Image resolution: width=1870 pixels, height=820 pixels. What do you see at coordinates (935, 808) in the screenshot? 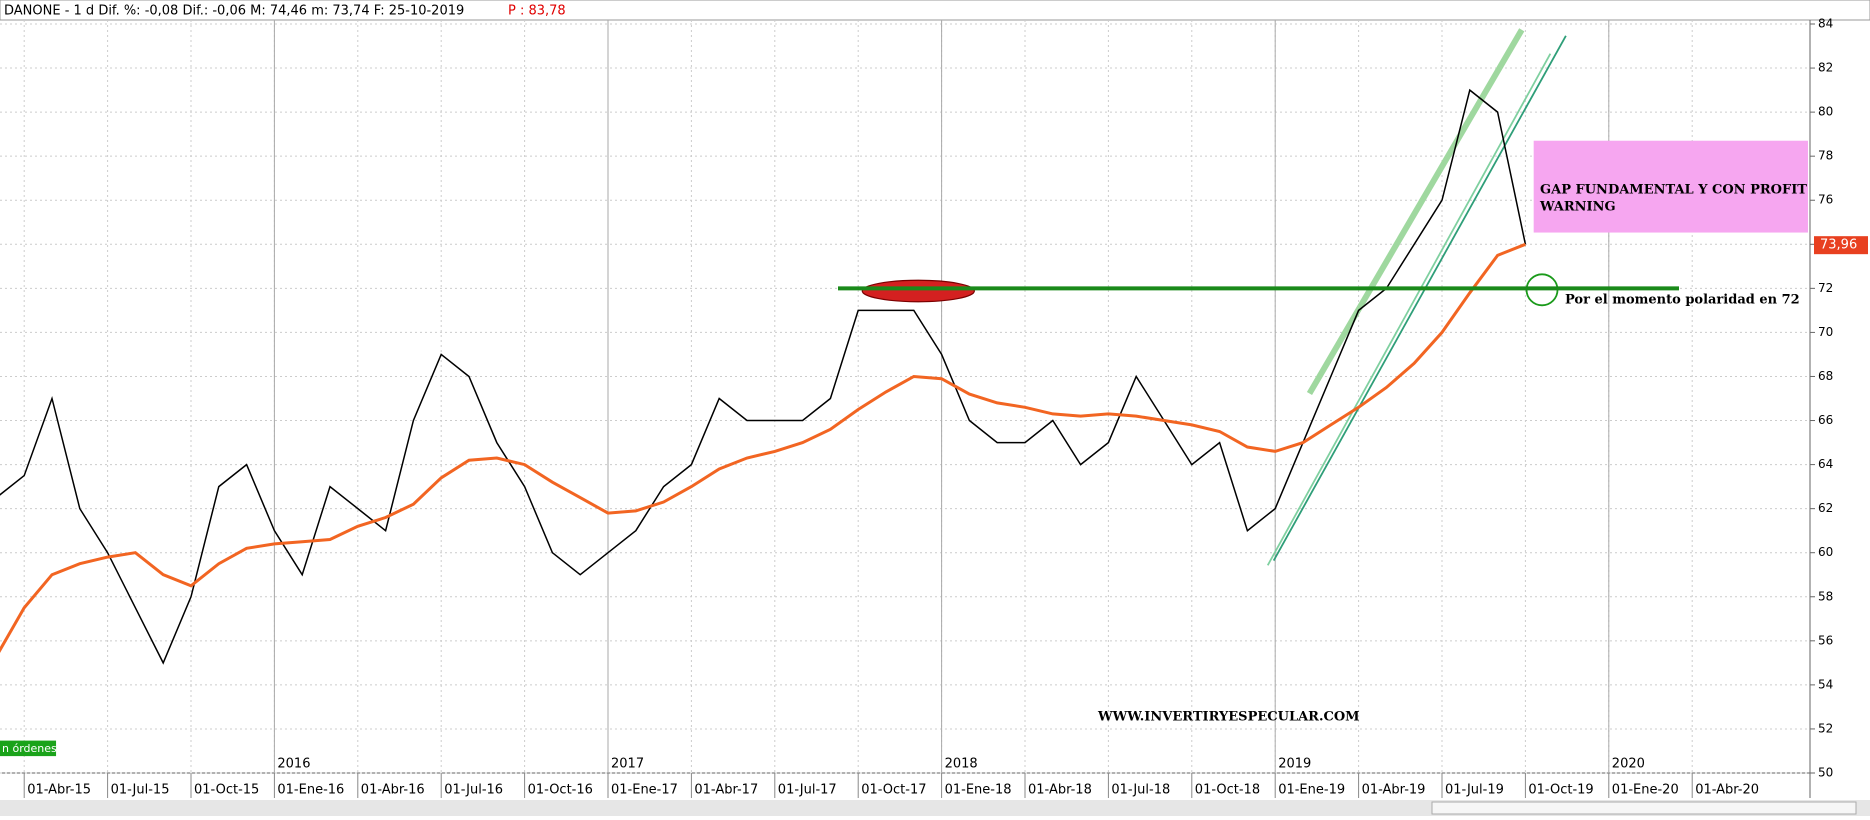
I see `scrollbar` at bounding box center [935, 808].